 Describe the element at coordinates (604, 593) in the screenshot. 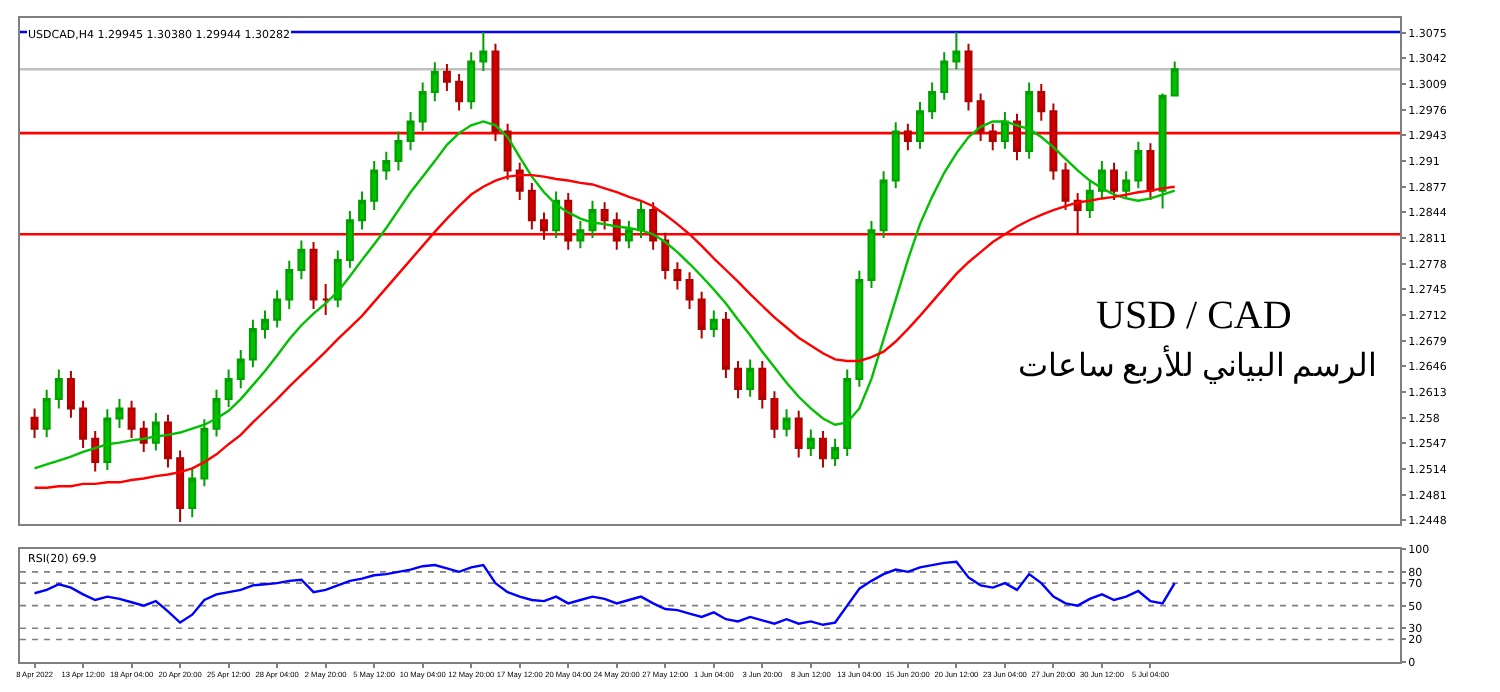

I see `line-series` at that location.